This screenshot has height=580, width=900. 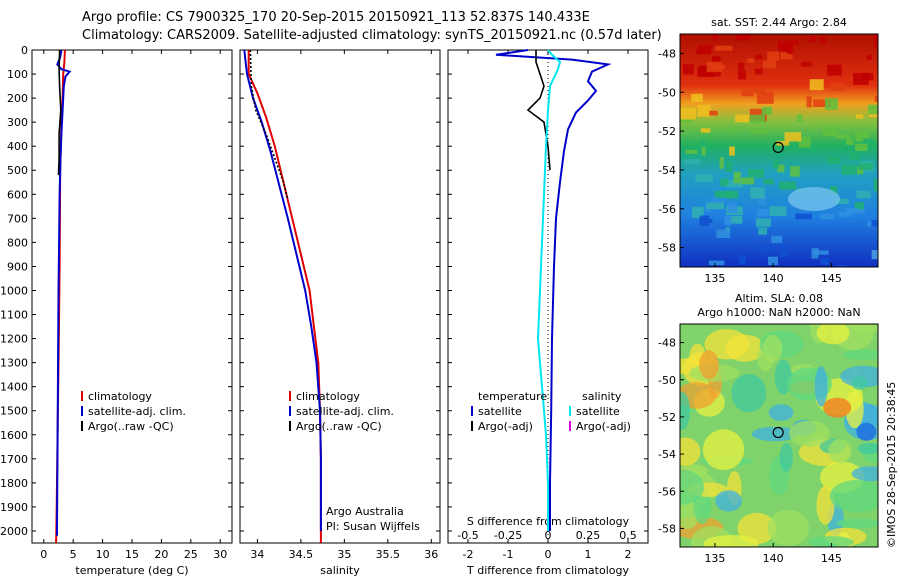 What do you see at coordinates (667, 417) in the screenshot?
I see `lat-tick-label: -52` at bounding box center [667, 417].